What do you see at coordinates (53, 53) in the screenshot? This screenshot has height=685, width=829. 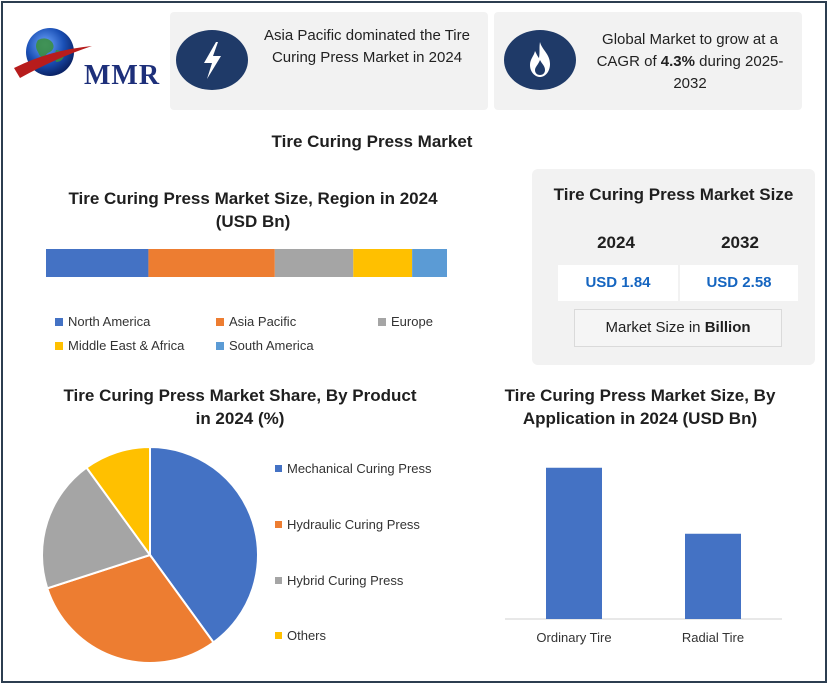 I see `globe-icon` at bounding box center [53, 53].